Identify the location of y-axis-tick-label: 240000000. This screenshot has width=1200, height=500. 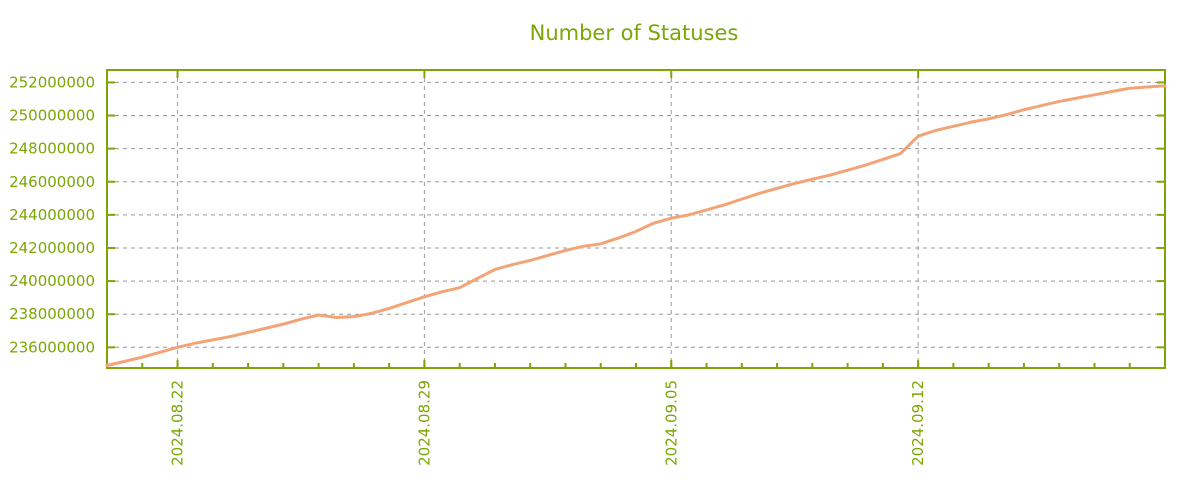
(52, 281).